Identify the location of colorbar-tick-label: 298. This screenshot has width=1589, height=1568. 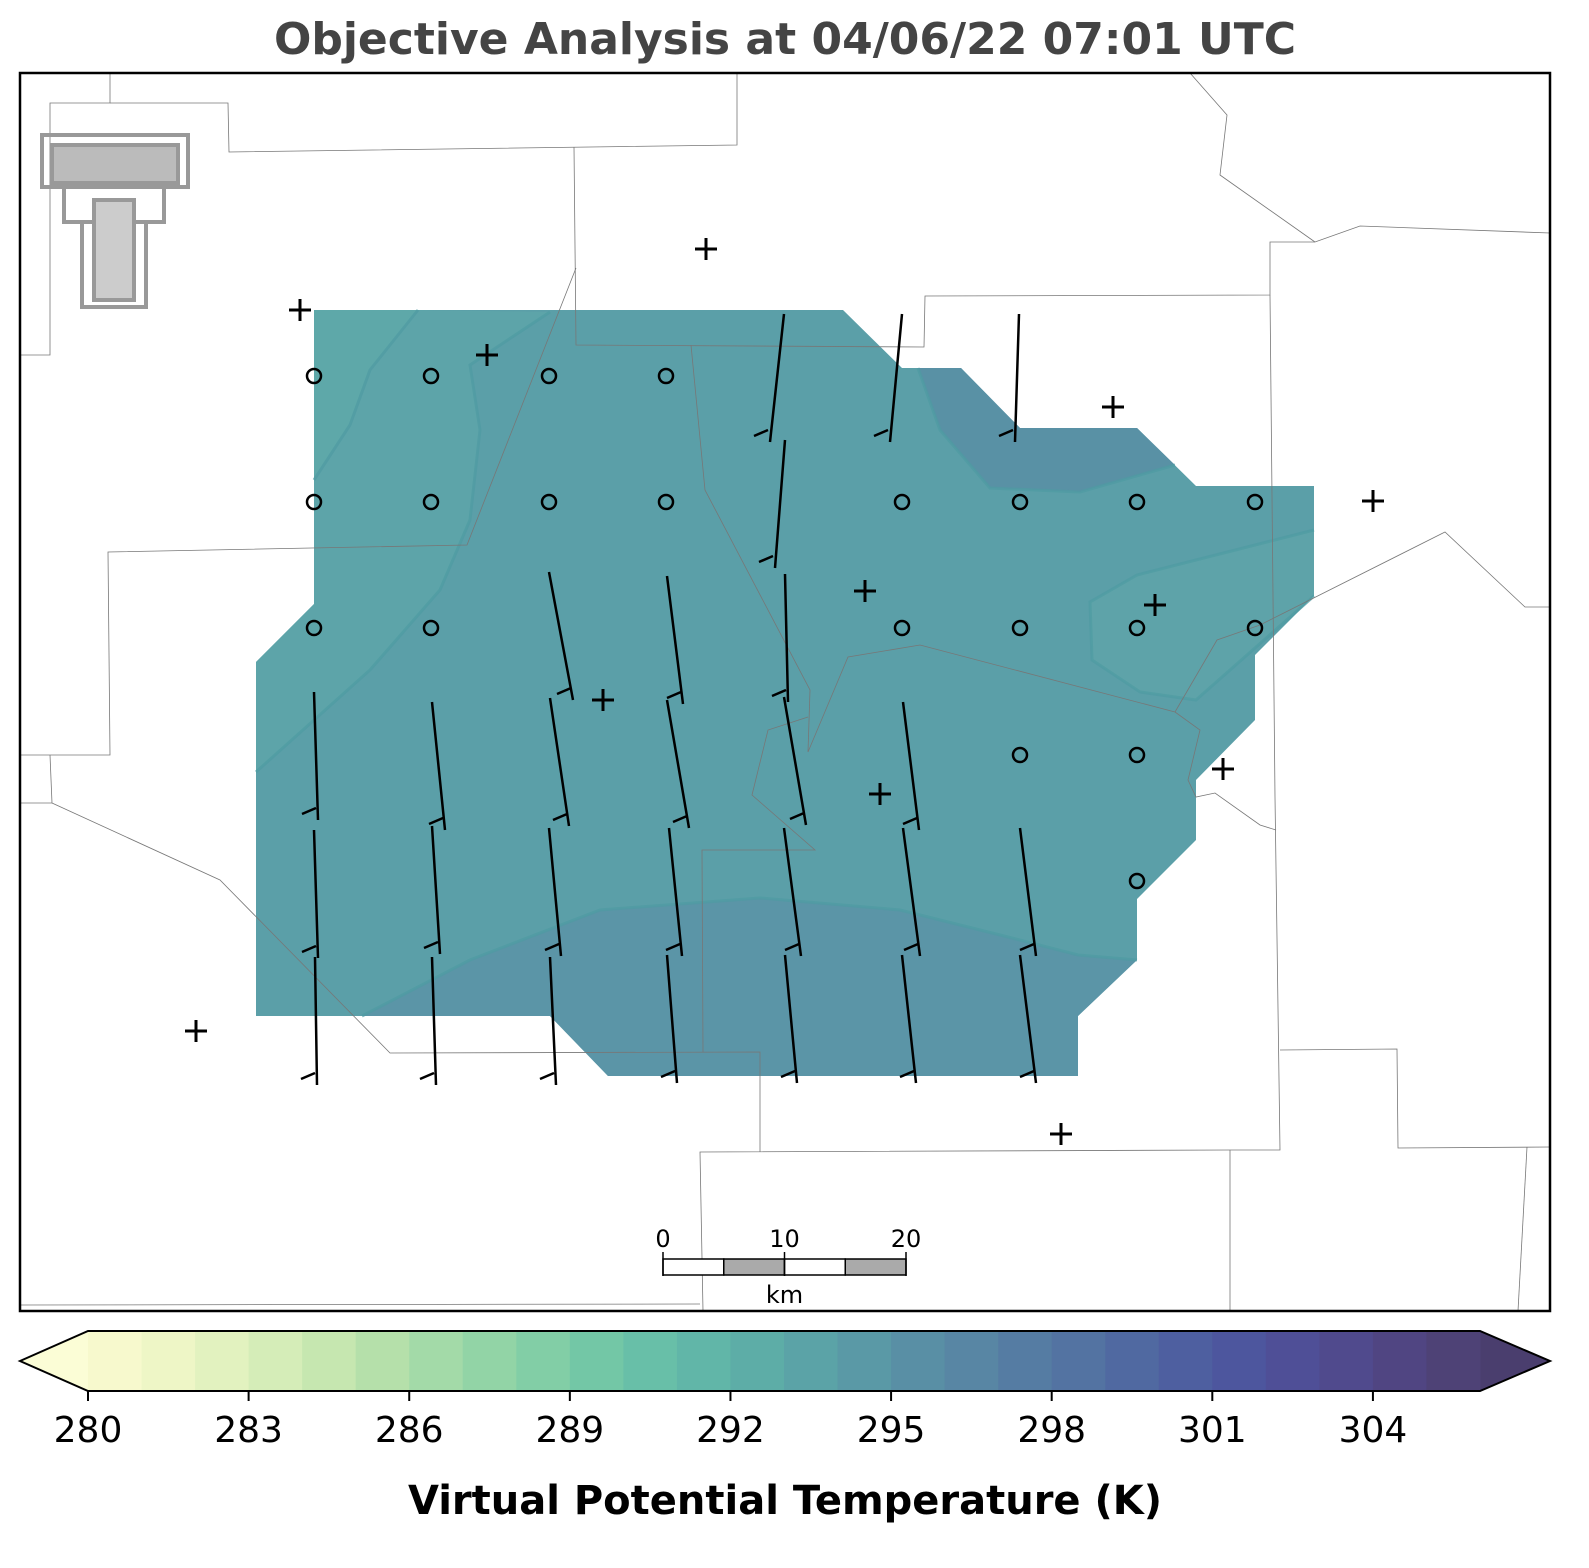
(1051, 1430).